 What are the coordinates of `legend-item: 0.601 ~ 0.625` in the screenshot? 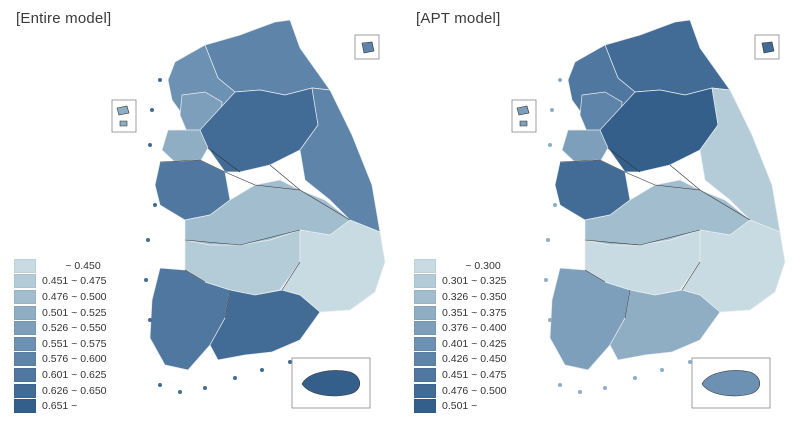 It's located at (60, 375).